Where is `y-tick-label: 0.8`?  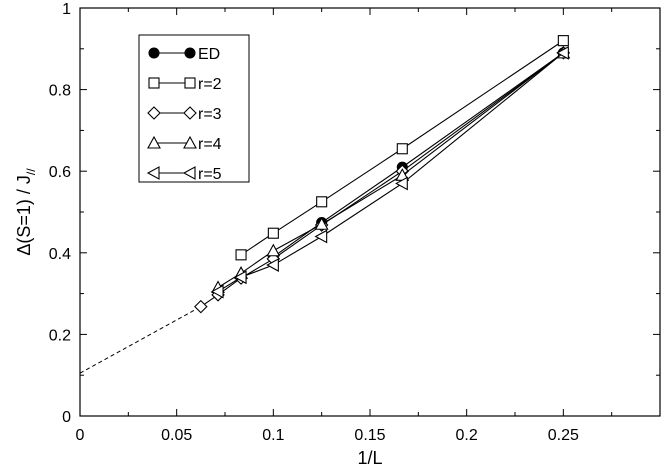 y-tick-label: 0.8 is located at coordinates (60, 91).